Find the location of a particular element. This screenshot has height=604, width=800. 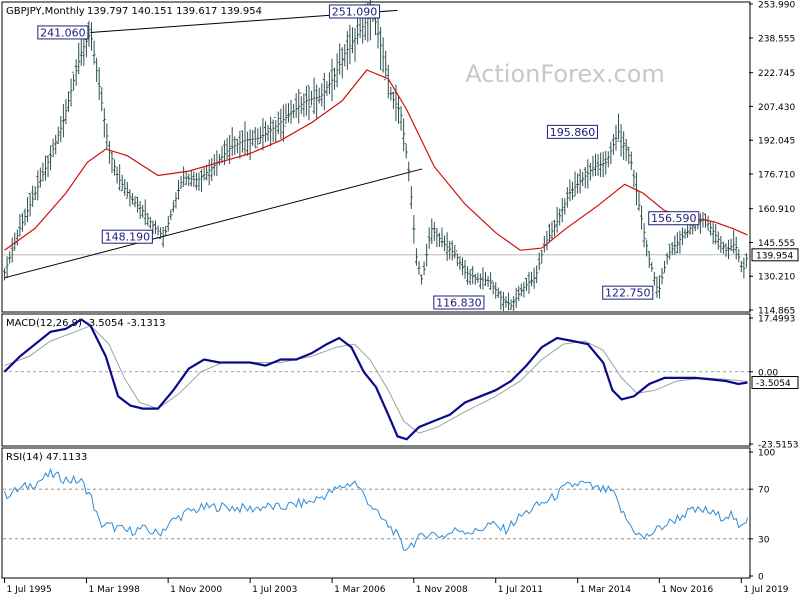

price-y-tick-label: 207.430 is located at coordinates (776, 108).